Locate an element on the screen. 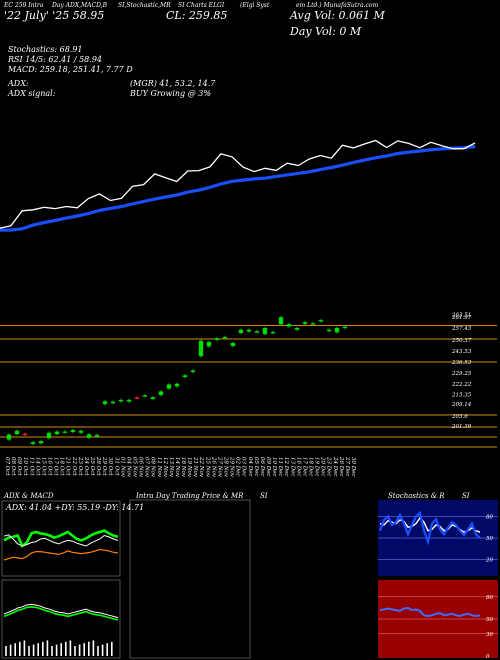 The width and height of the screenshot is (500, 660). date-label: 22 Nov is located at coordinates (201, 467).